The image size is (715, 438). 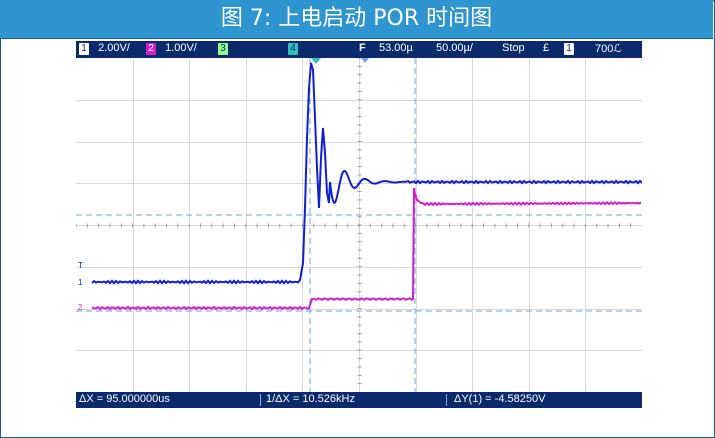 I want to click on channel-3-indicator: 3, so click(x=223, y=48).